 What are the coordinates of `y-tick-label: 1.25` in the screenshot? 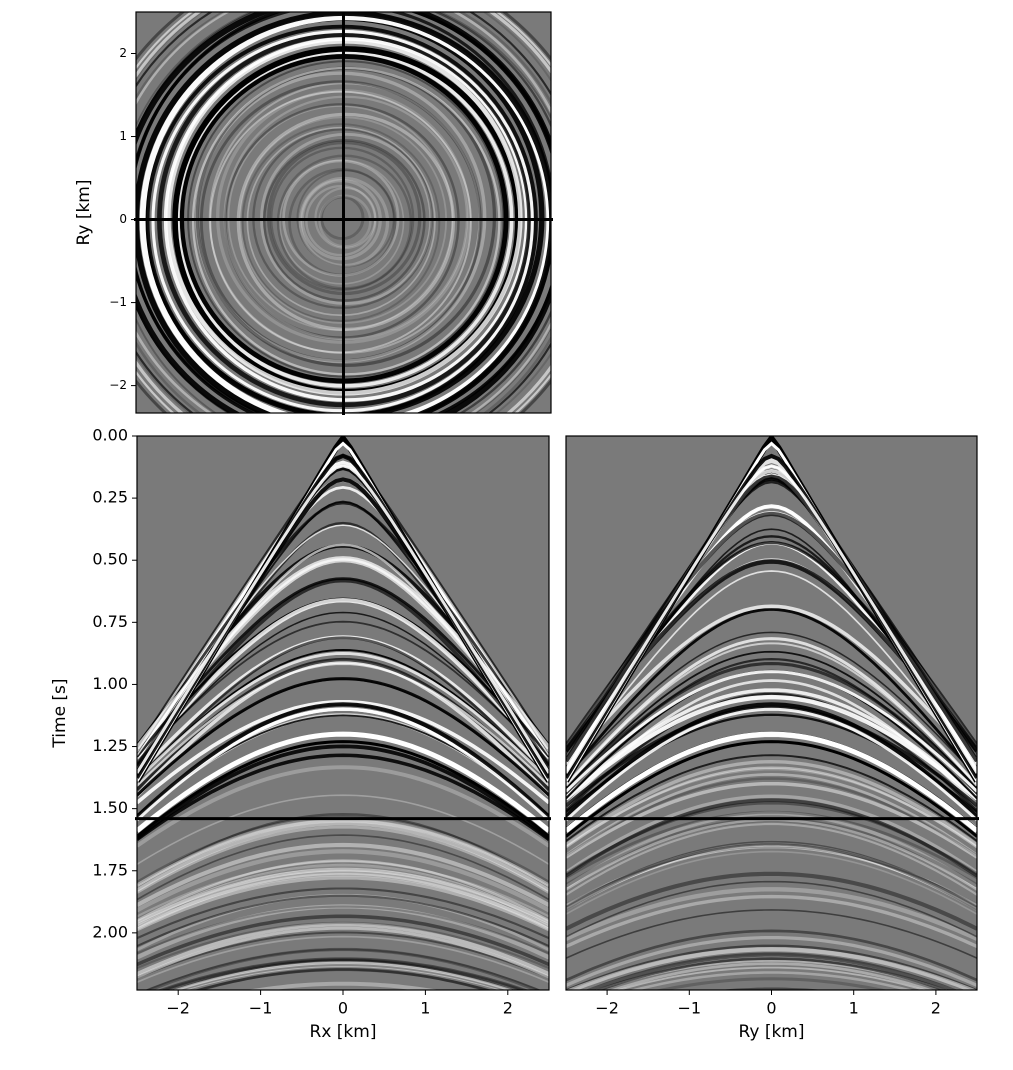 It's located at (110, 745).